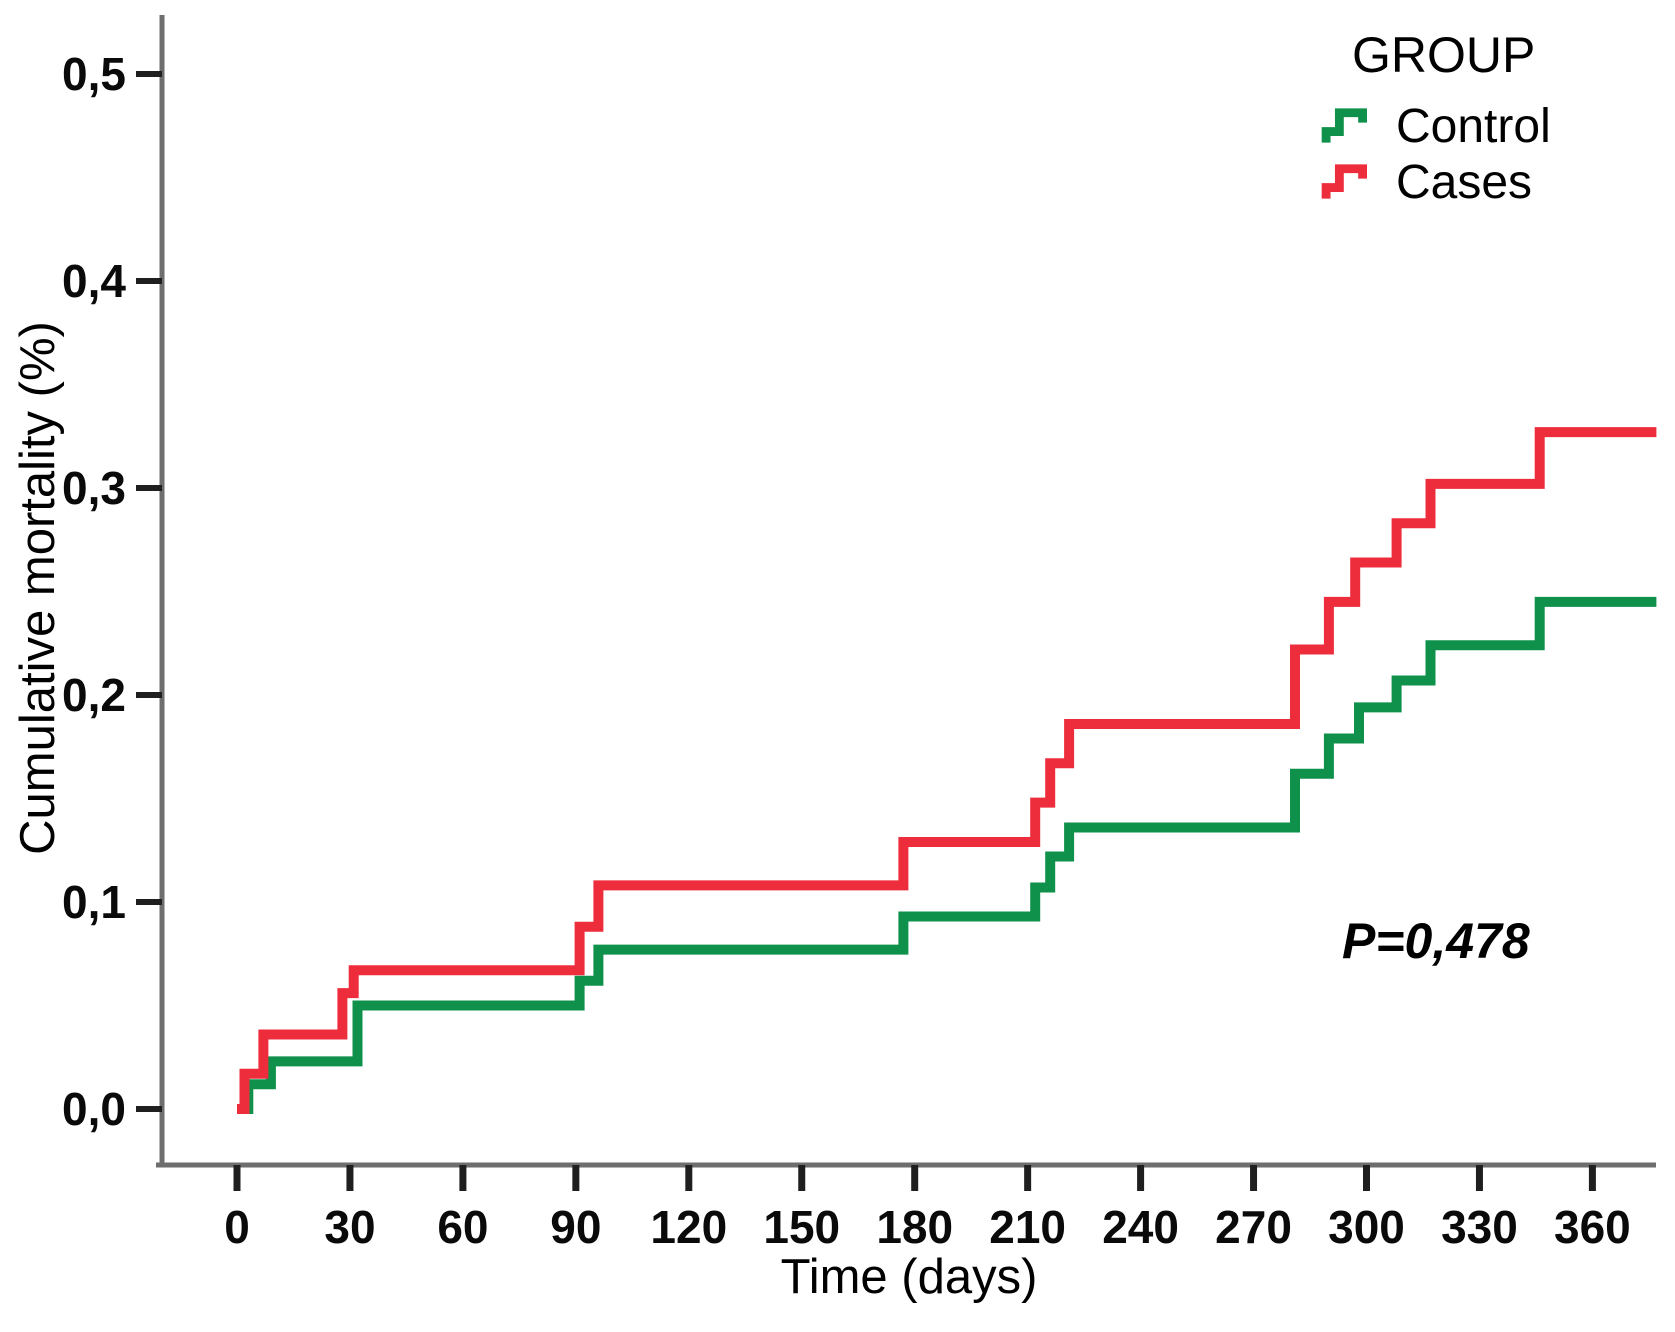  I want to click on y-tick-label: 0,2, so click(94, 695).